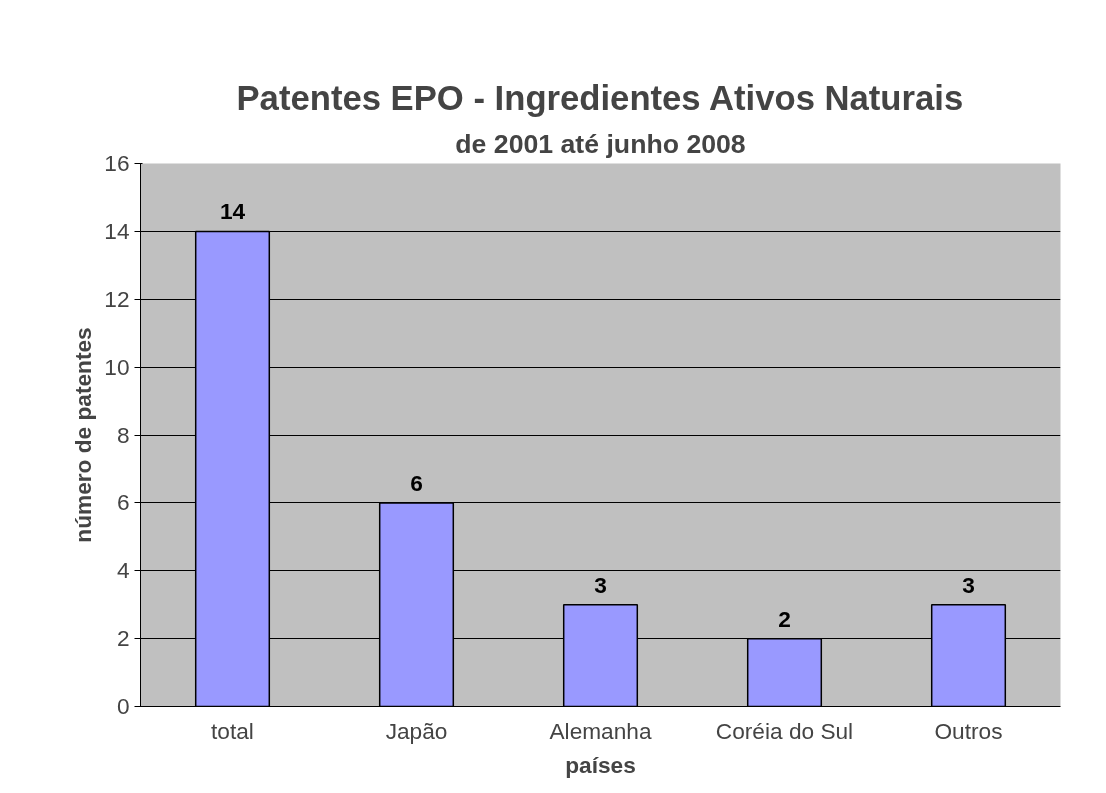 Image resolution: width=1106 pixels, height=793 pixels. I want to click on y-tick-label: 10, so click(117, 366).